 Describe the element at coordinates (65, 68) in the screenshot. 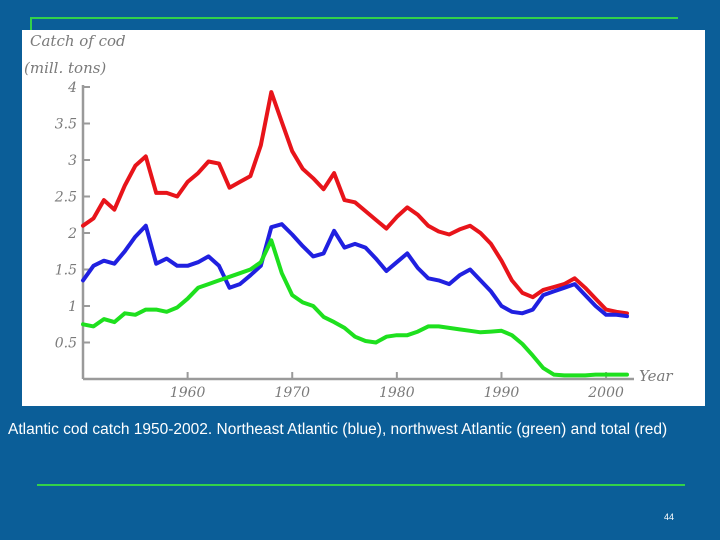

I see `y-axis-title-line2: (mill. tons)` at that location.